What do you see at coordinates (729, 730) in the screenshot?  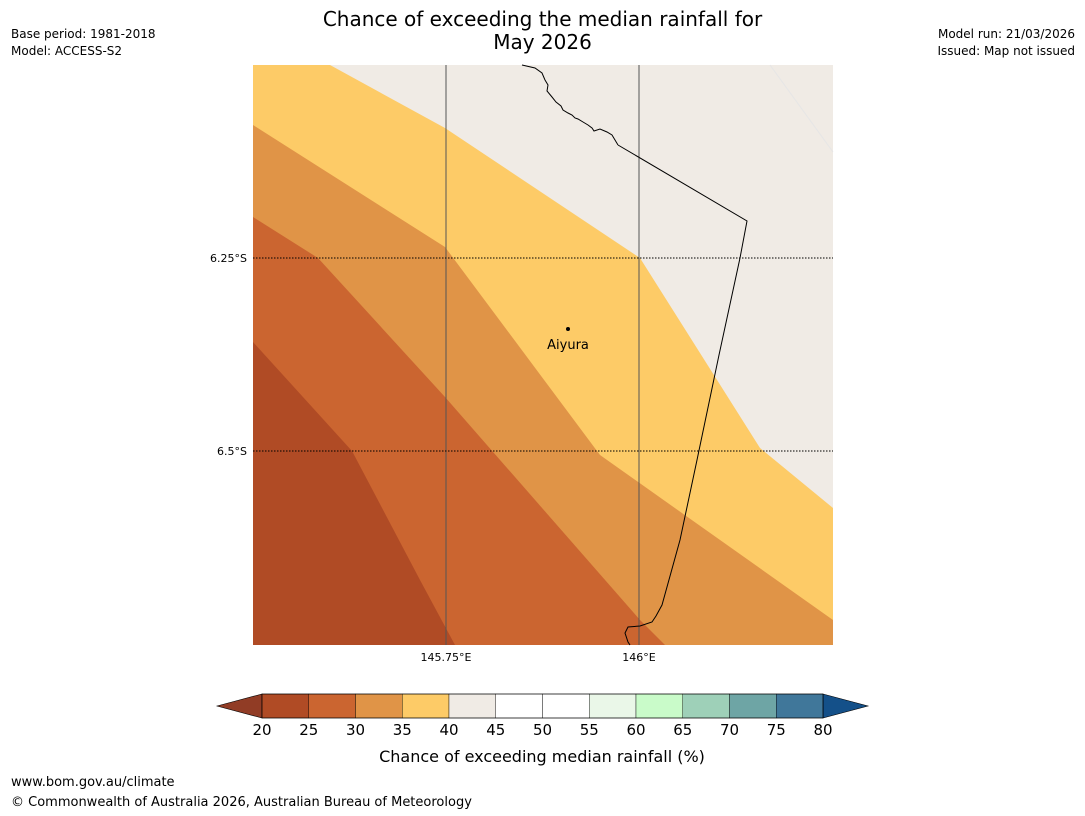 I see `colorbar-tick-label: 70` at bounding box center [729, 730].